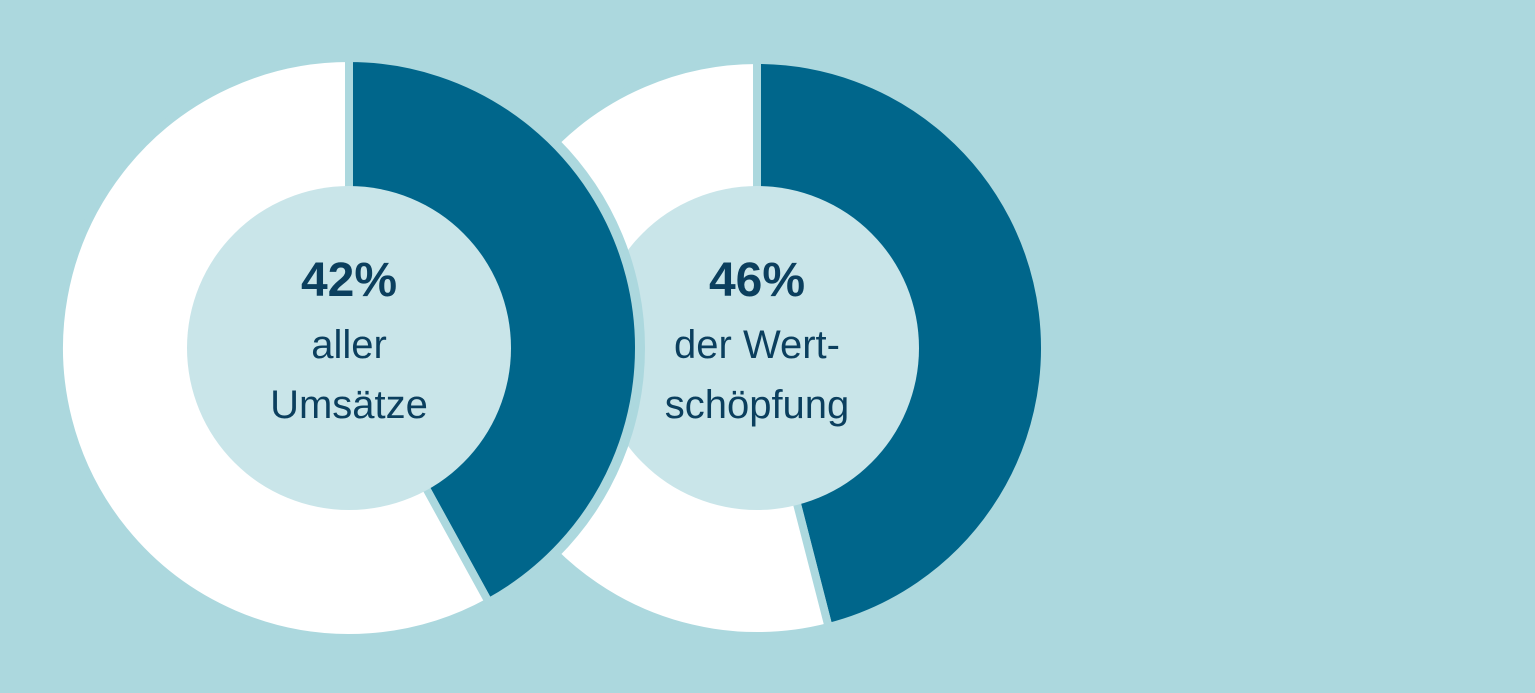  What do you see at coordinates (757, 345) in the screenshot?
I see `center-label-line-1: der Wert-` at bounding box center [757, 345].